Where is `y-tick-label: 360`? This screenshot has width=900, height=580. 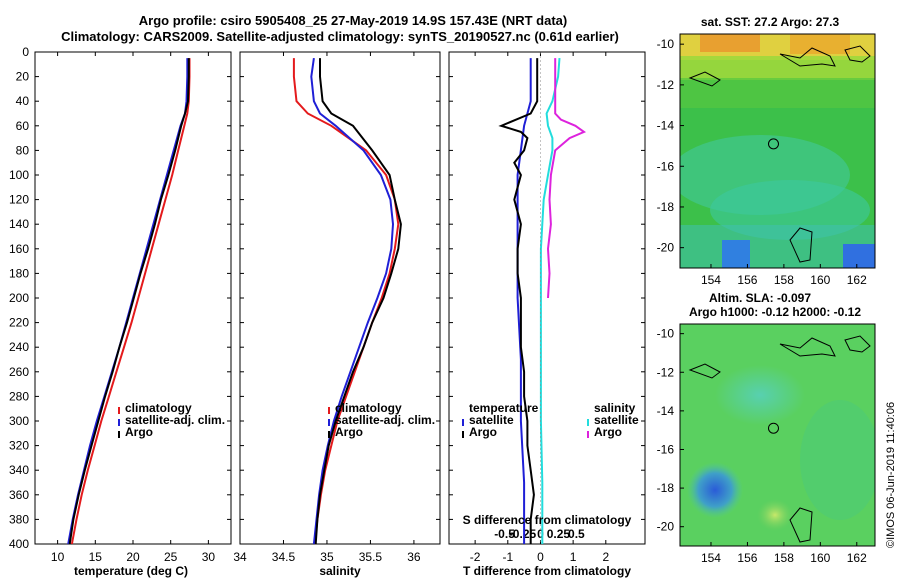
y-tick-label: 360 is located at coordinates (19, 495).